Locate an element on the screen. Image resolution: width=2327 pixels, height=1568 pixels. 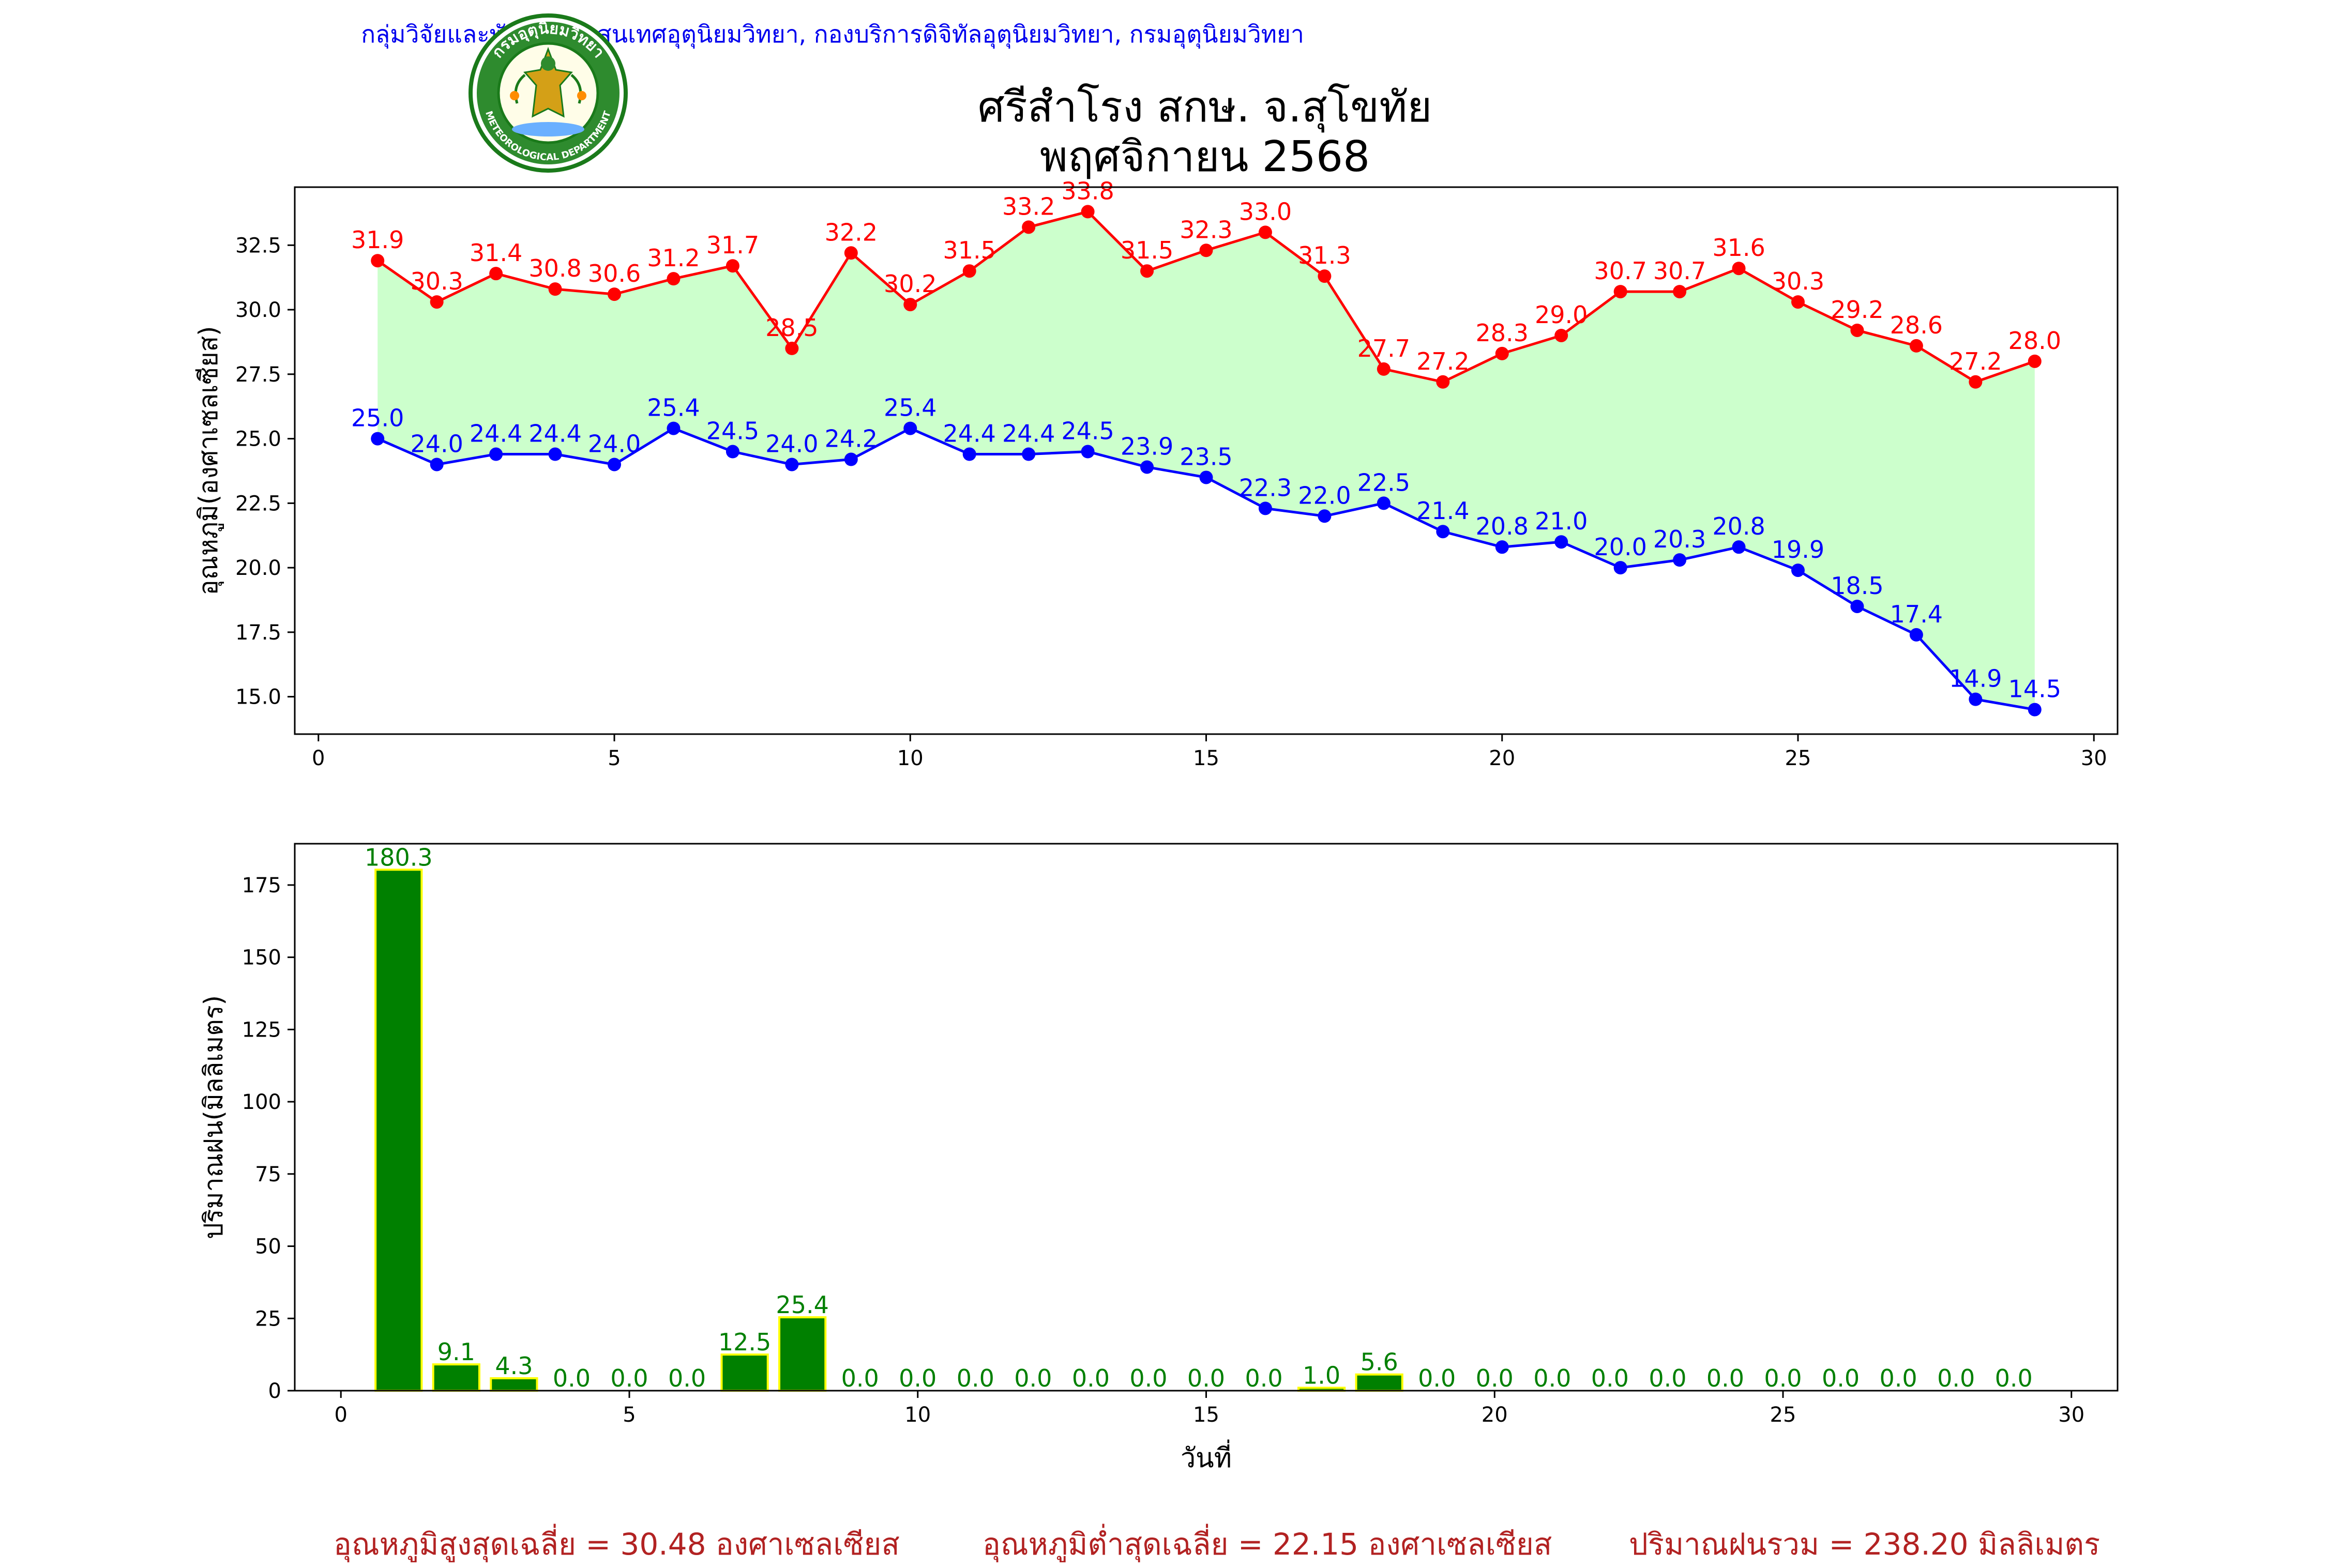
rainfall-x-tick-label: 25 is located at coordinates (1783, 1415).